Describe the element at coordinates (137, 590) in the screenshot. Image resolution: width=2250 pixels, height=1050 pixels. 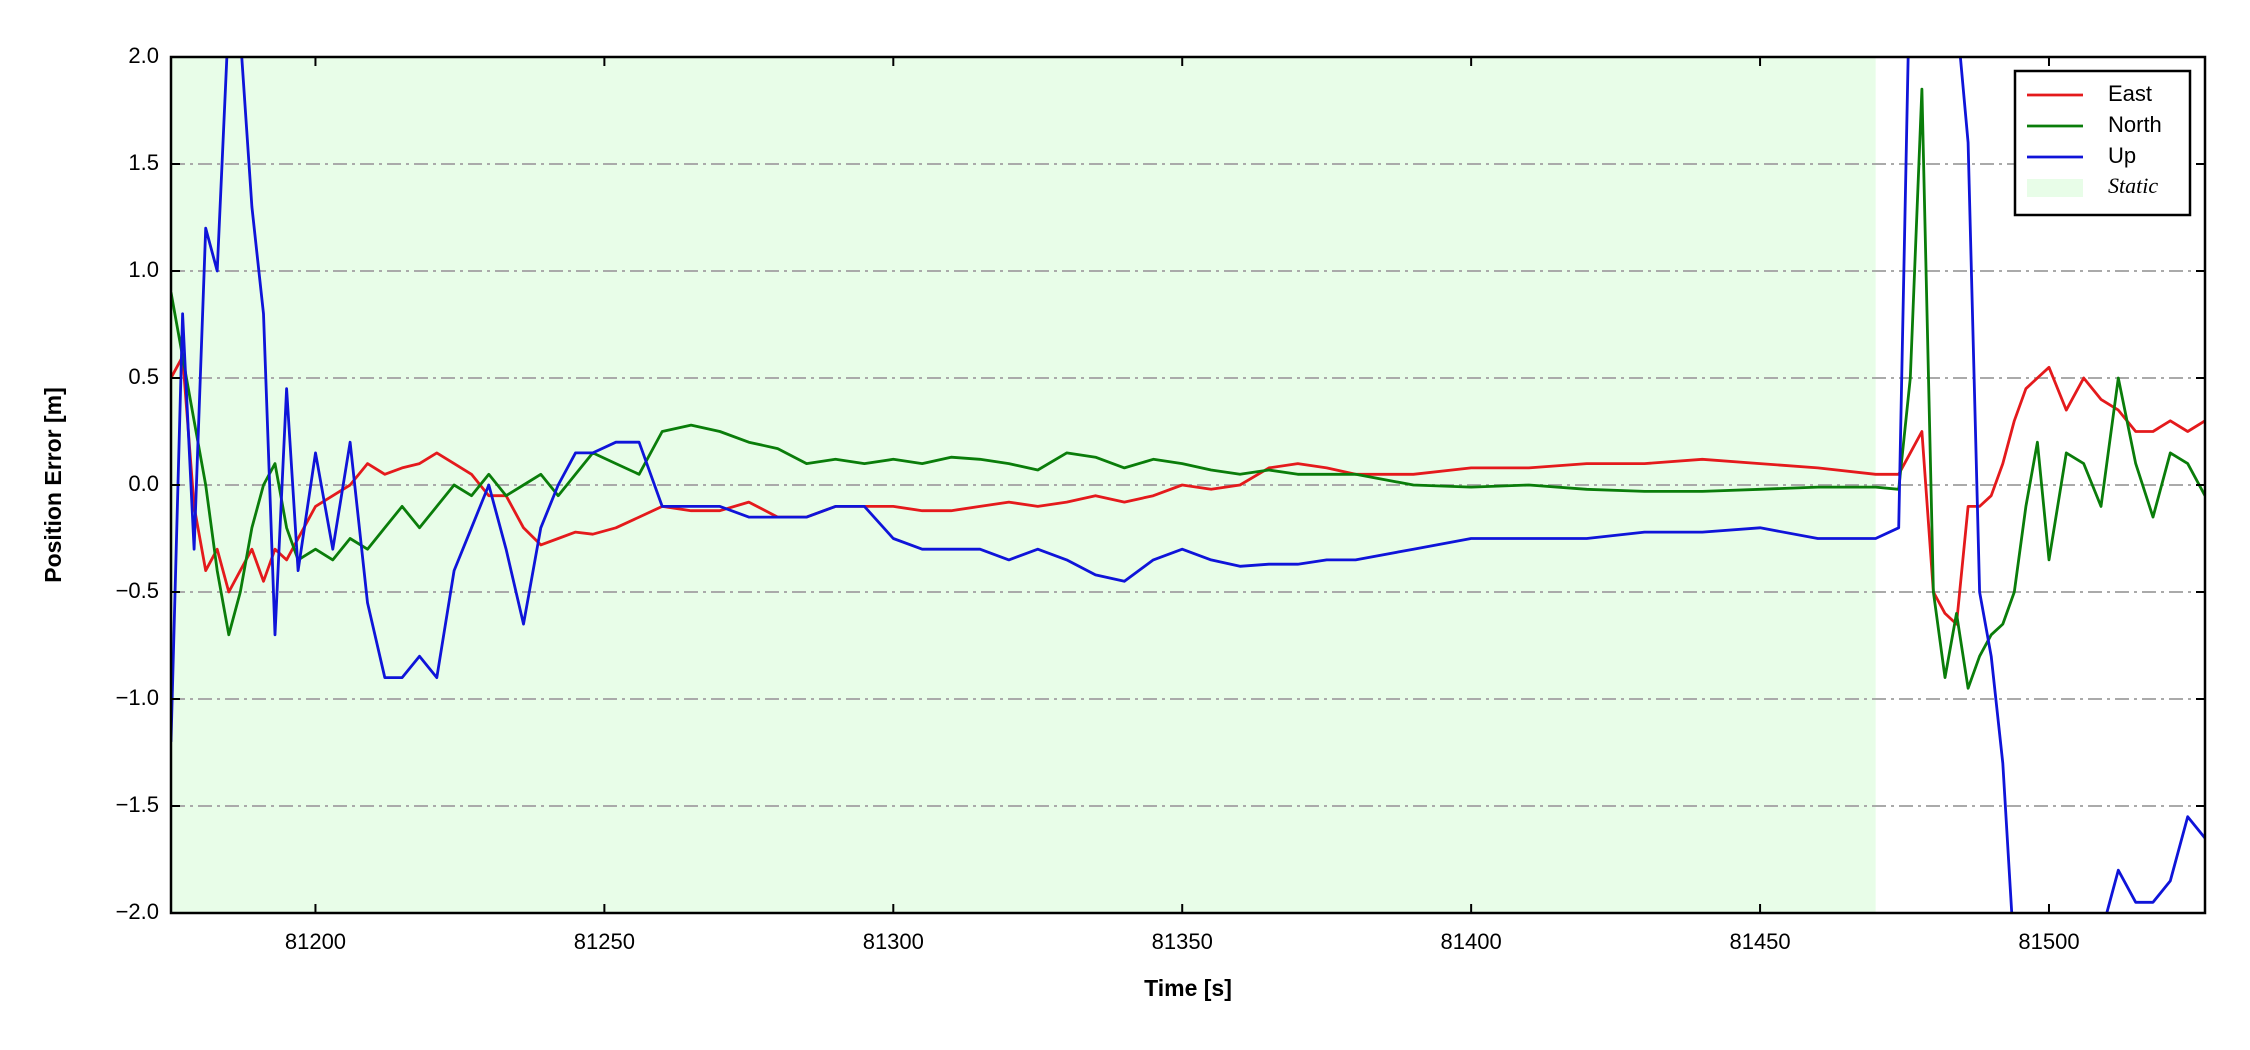
I see `y-tick-label: −0.5` at that location.